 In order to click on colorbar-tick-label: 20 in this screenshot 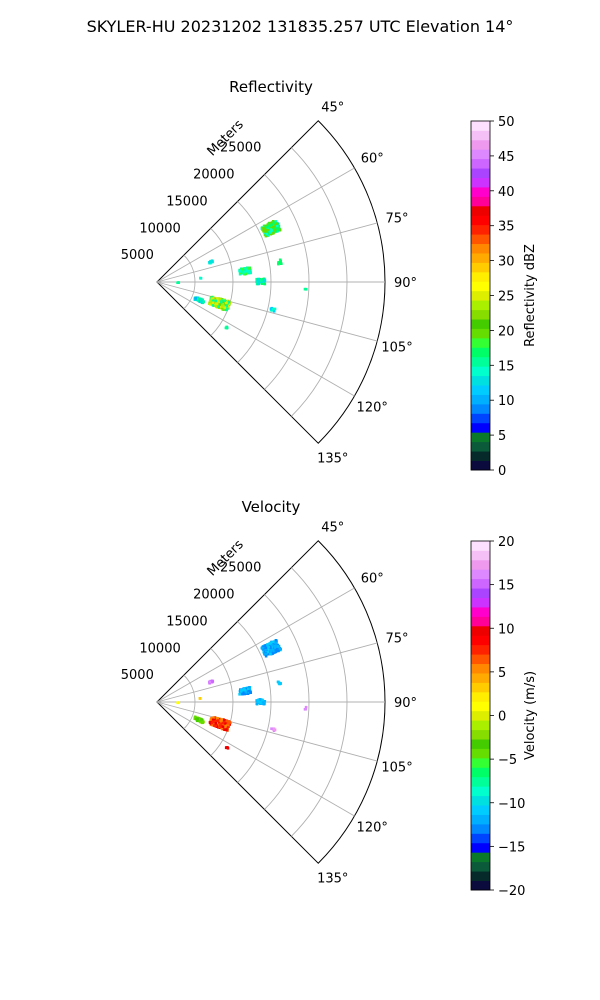, I will do `click(506, 542)`.